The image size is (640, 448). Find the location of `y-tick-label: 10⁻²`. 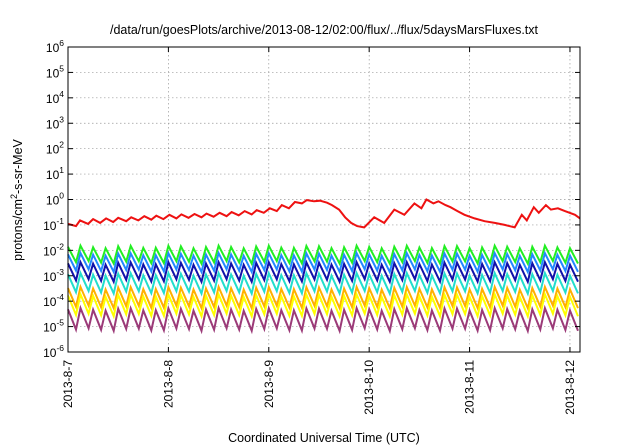

y-tick-label: 10⁻² is located at coordinates (53, 249).